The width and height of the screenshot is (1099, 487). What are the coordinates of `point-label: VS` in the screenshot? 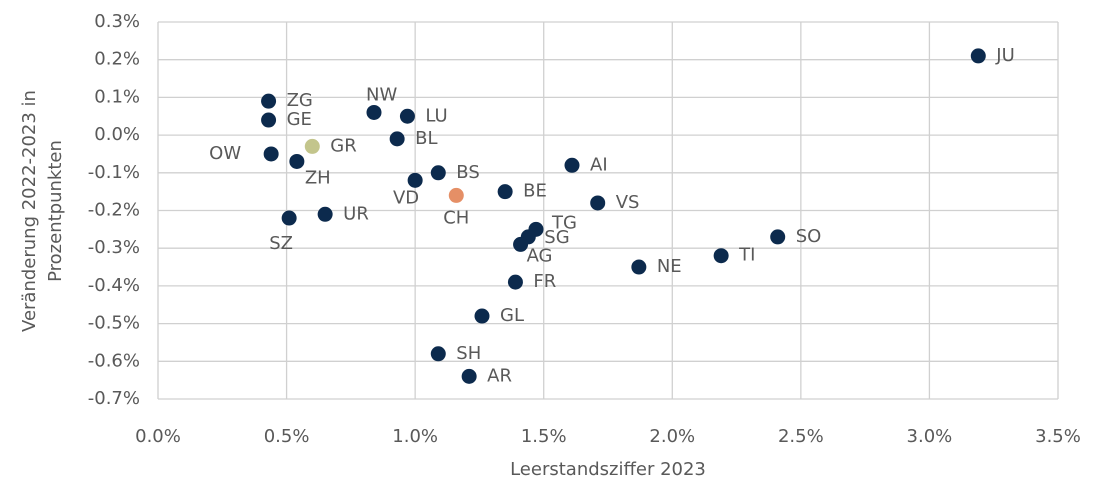 It's located at (628, 202).